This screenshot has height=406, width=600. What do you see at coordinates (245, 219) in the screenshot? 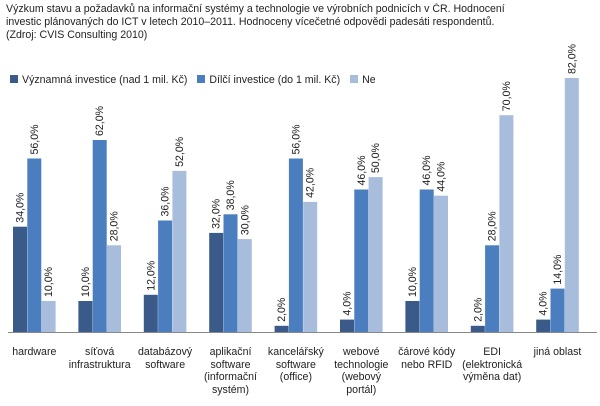
I see `data-label-aplikacni-software-informacni-system-series-3: 30,0%` at bounding box center [245, 219].